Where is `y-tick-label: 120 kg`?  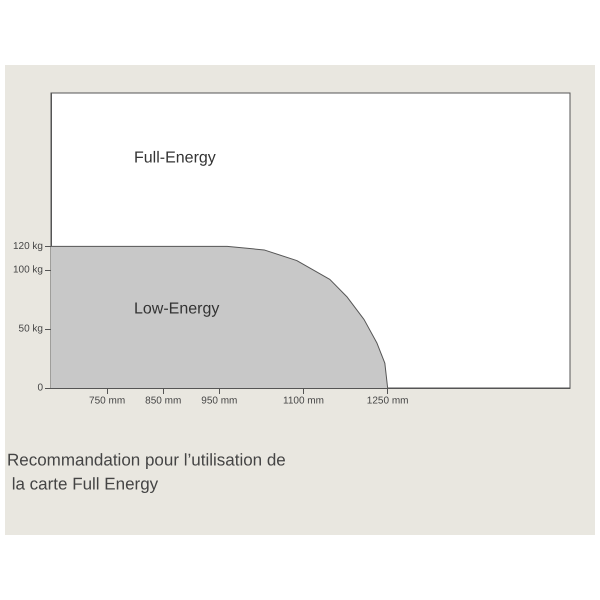
y-tick-label: 120 kg is located at coordinates (27, 246).